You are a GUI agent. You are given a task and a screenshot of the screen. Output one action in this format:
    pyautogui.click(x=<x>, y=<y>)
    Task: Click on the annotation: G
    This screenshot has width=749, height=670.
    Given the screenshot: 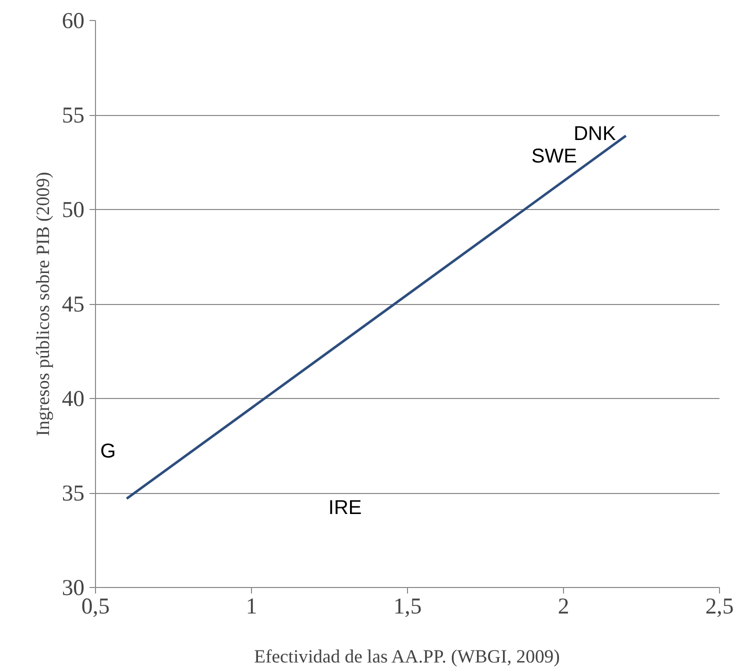 What is the action you would take?
    pyautogui.click(x=108, y=451)
    